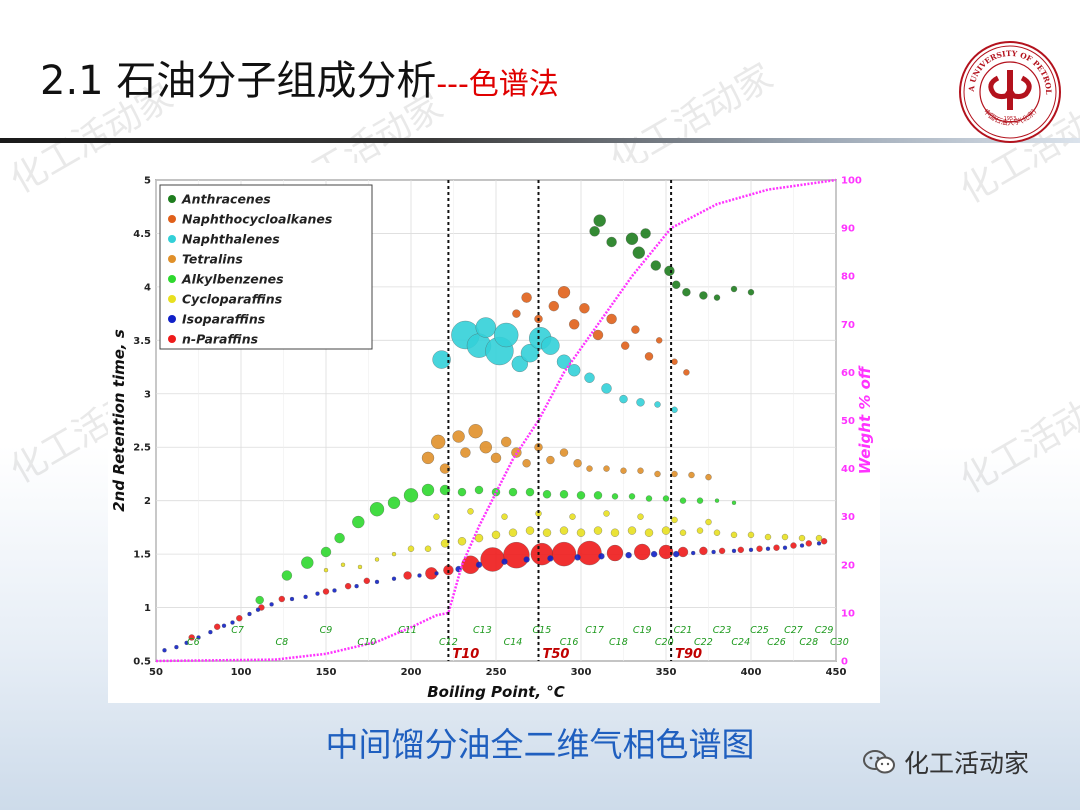 This screenshot has width=1080, height=810. I want to click on marker-label-t50: T50, so click(556, 654).